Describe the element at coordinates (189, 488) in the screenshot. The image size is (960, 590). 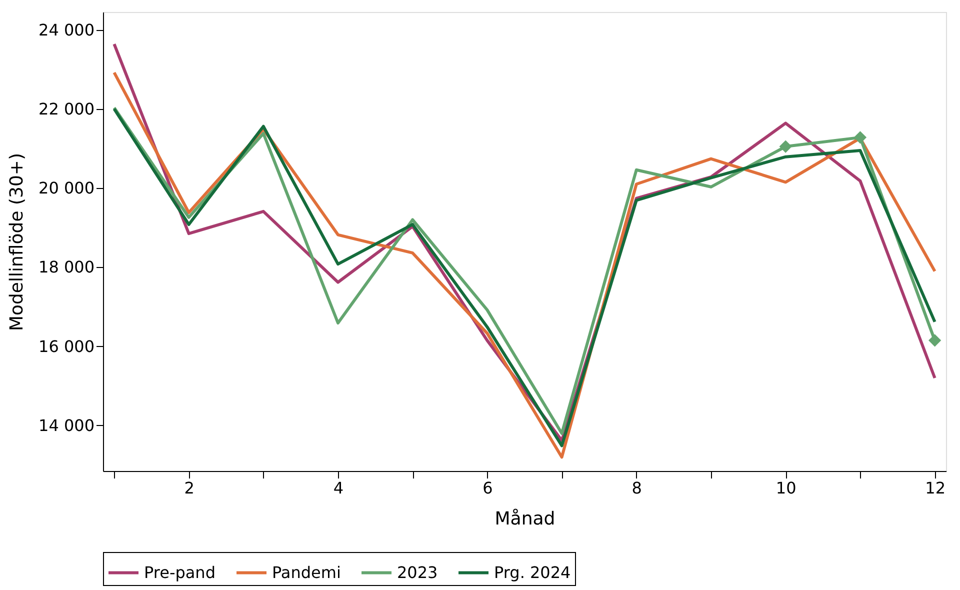
I see `x-tick-label: 2` at that location.